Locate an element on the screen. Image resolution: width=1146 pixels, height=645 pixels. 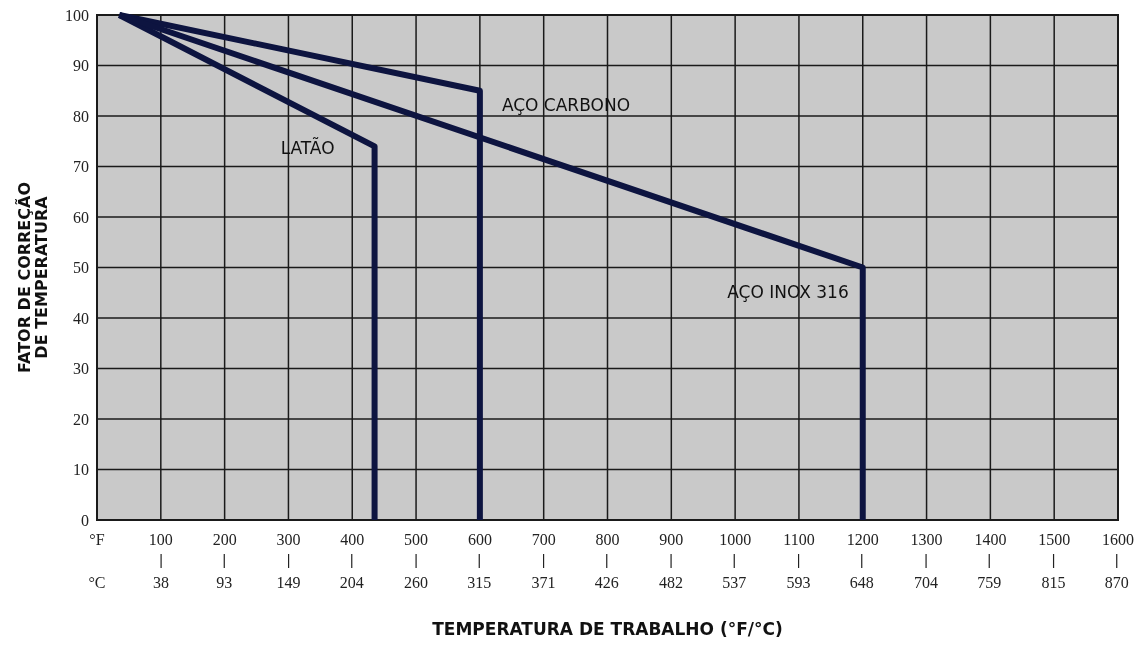
x-tick-label: 900 is located at coordinates (671, 539).